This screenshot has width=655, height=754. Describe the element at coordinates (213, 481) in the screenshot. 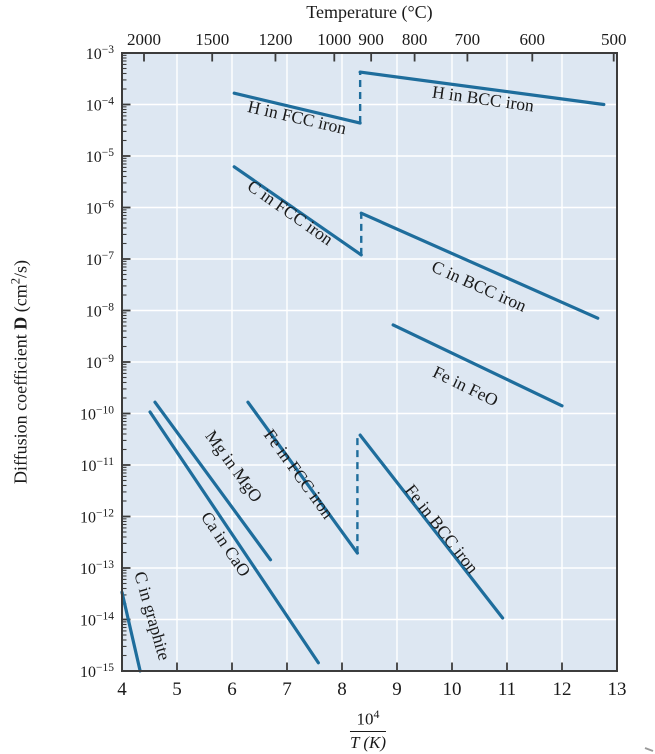

I see `series-line-mg-in-mgo` at that location.